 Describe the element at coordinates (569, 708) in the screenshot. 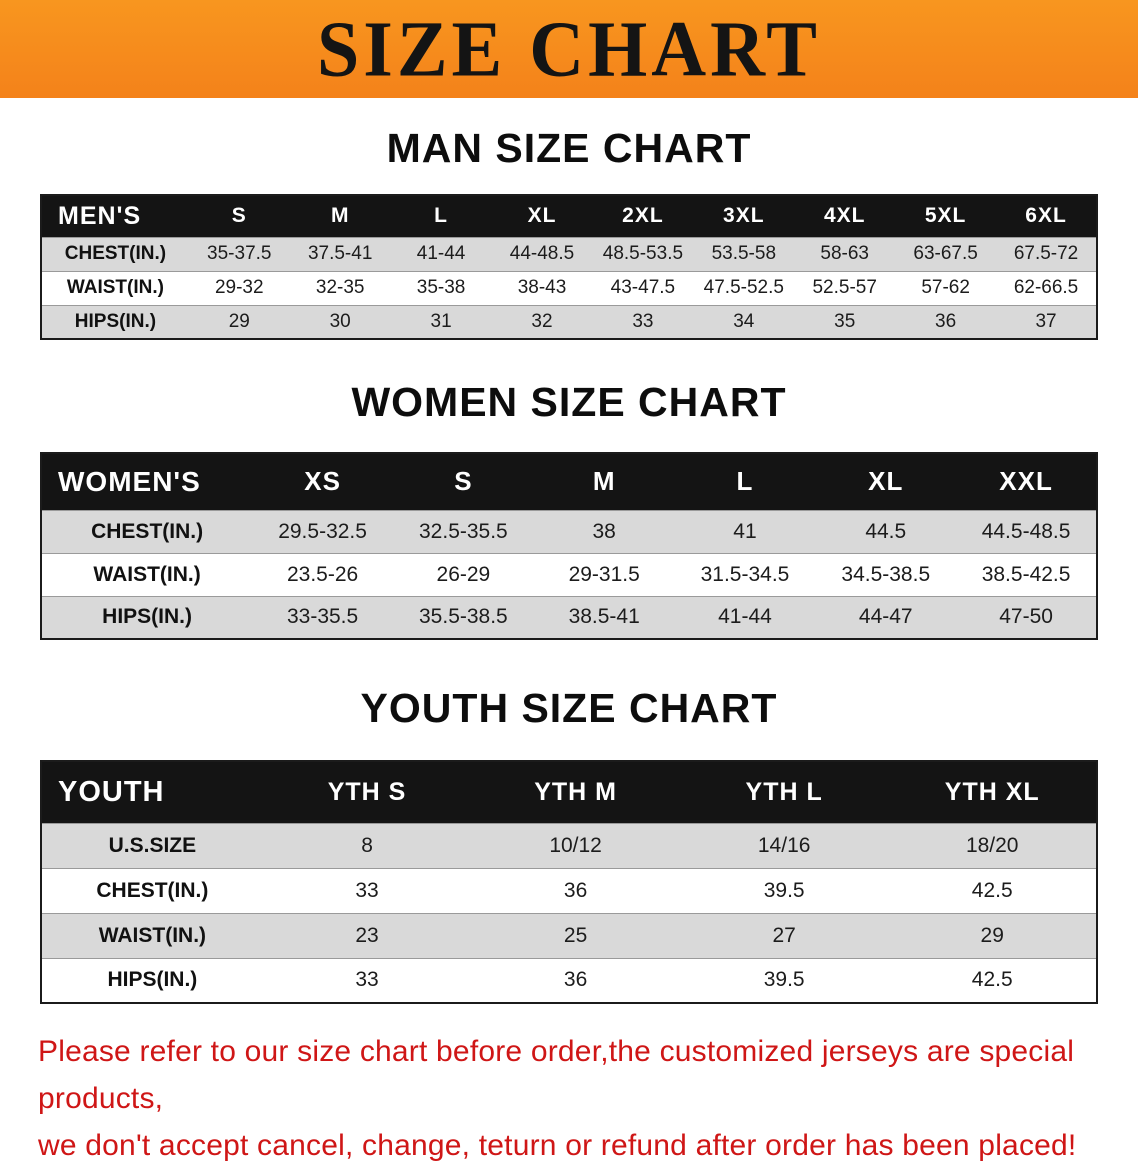

I see `youth-section-heading: YOUTH SIZE CHART` at that location.